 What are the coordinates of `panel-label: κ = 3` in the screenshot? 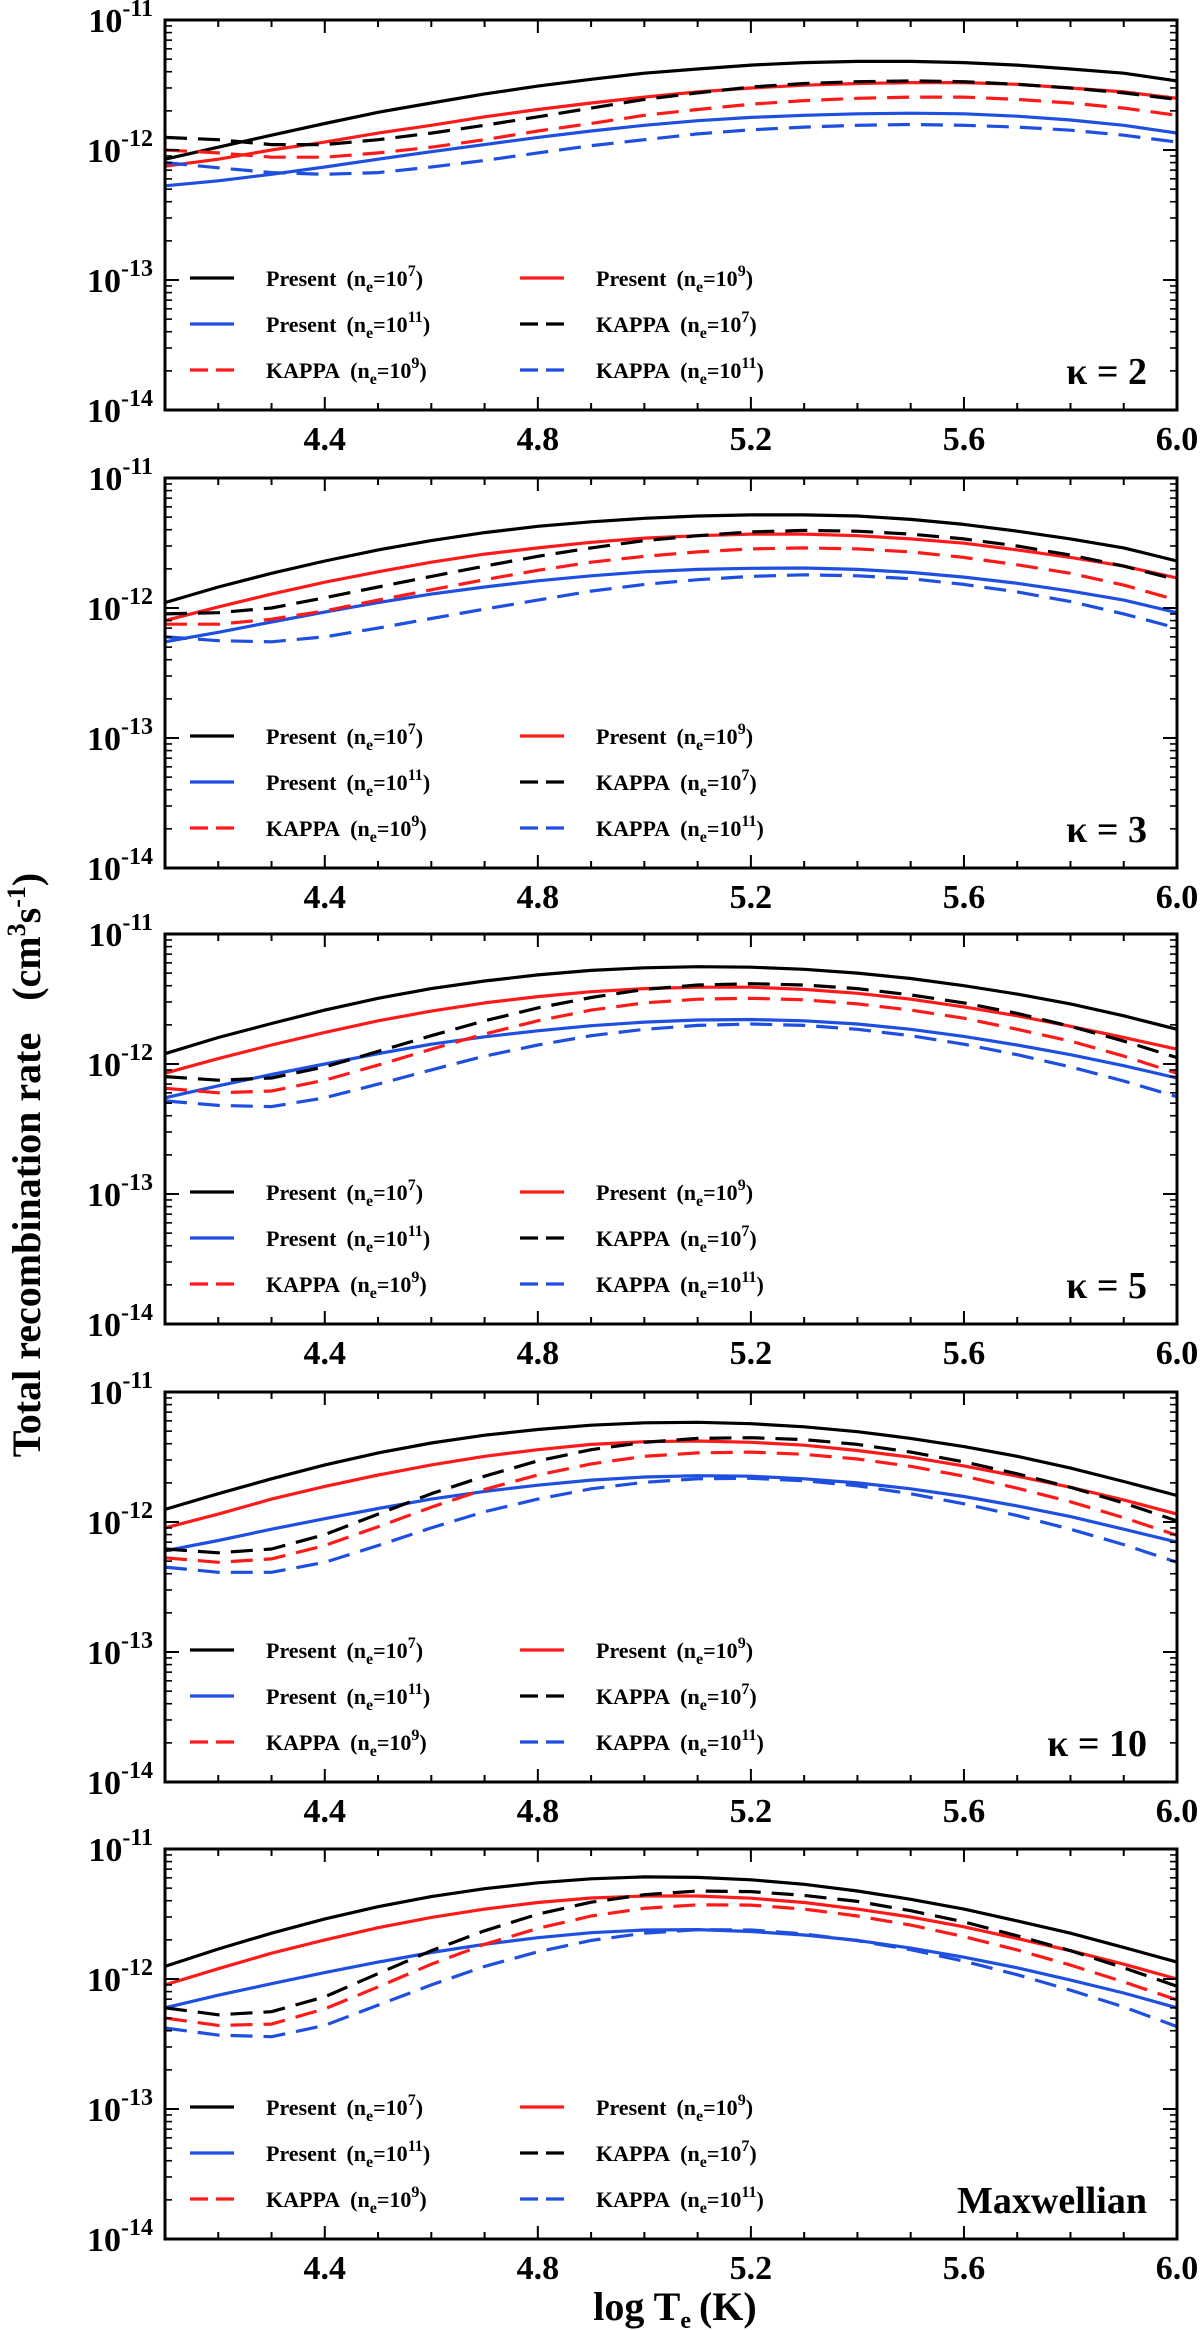 It's located at (1106, 830).